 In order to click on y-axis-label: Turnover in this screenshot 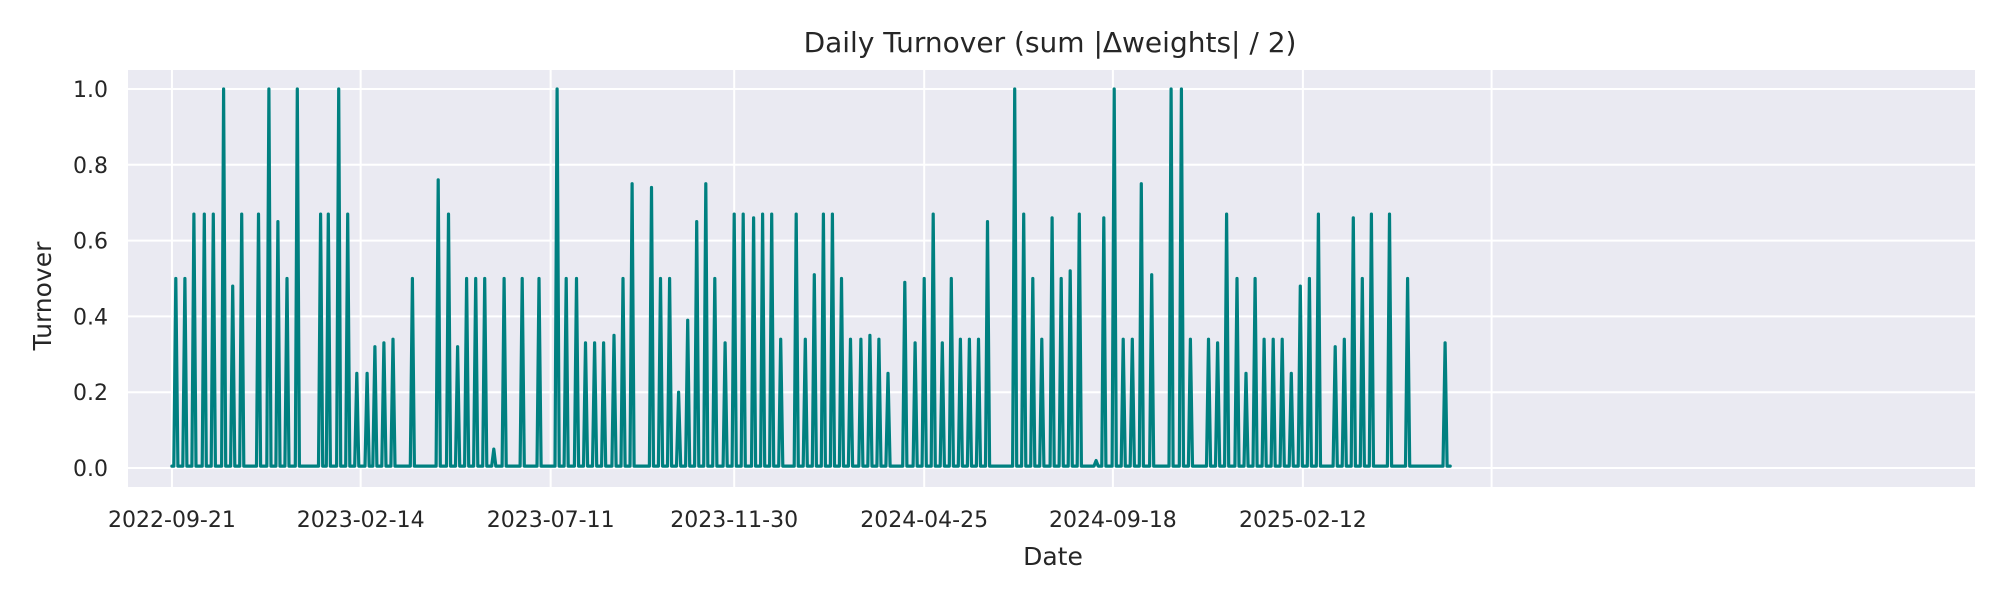, I will do `click(42, 296)`.